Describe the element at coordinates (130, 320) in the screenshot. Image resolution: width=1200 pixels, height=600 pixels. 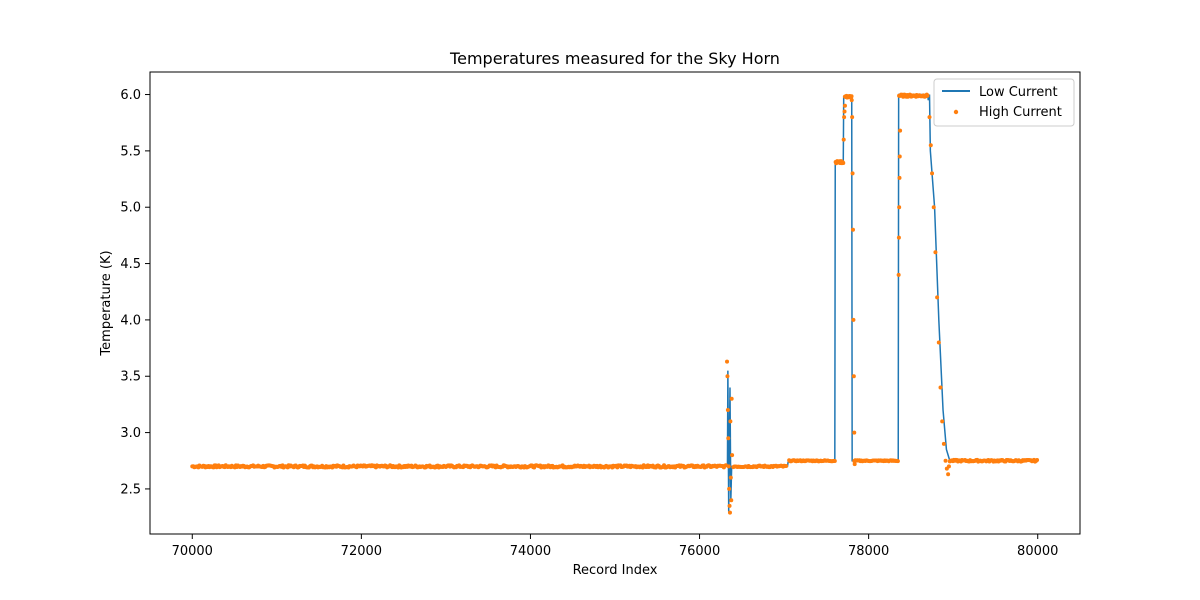
I see `y-tick-label: 4.0` at that location.